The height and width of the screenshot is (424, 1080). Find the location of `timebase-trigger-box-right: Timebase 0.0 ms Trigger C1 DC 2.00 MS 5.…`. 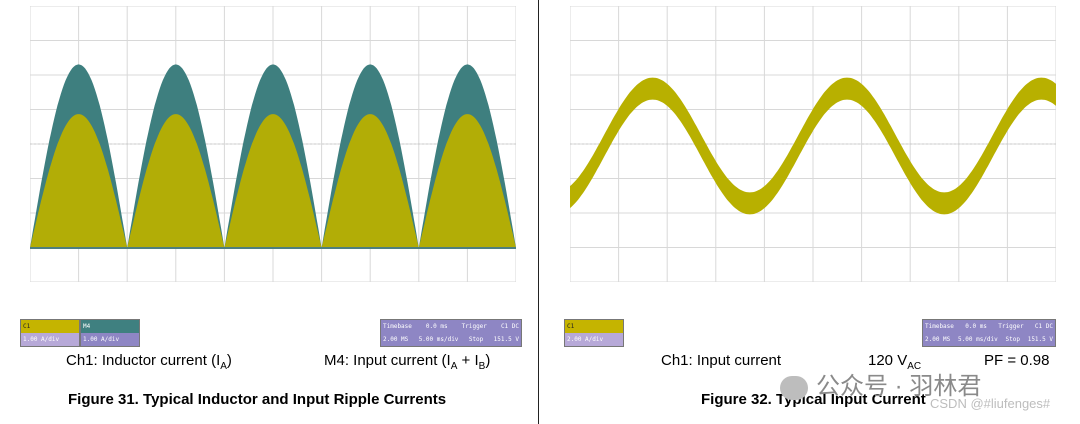

timebase-trigger-box-right: Timebase 0.0 ms Trigger C1 DC 2.00 MS 5.… is located at coordinates (989, 333).